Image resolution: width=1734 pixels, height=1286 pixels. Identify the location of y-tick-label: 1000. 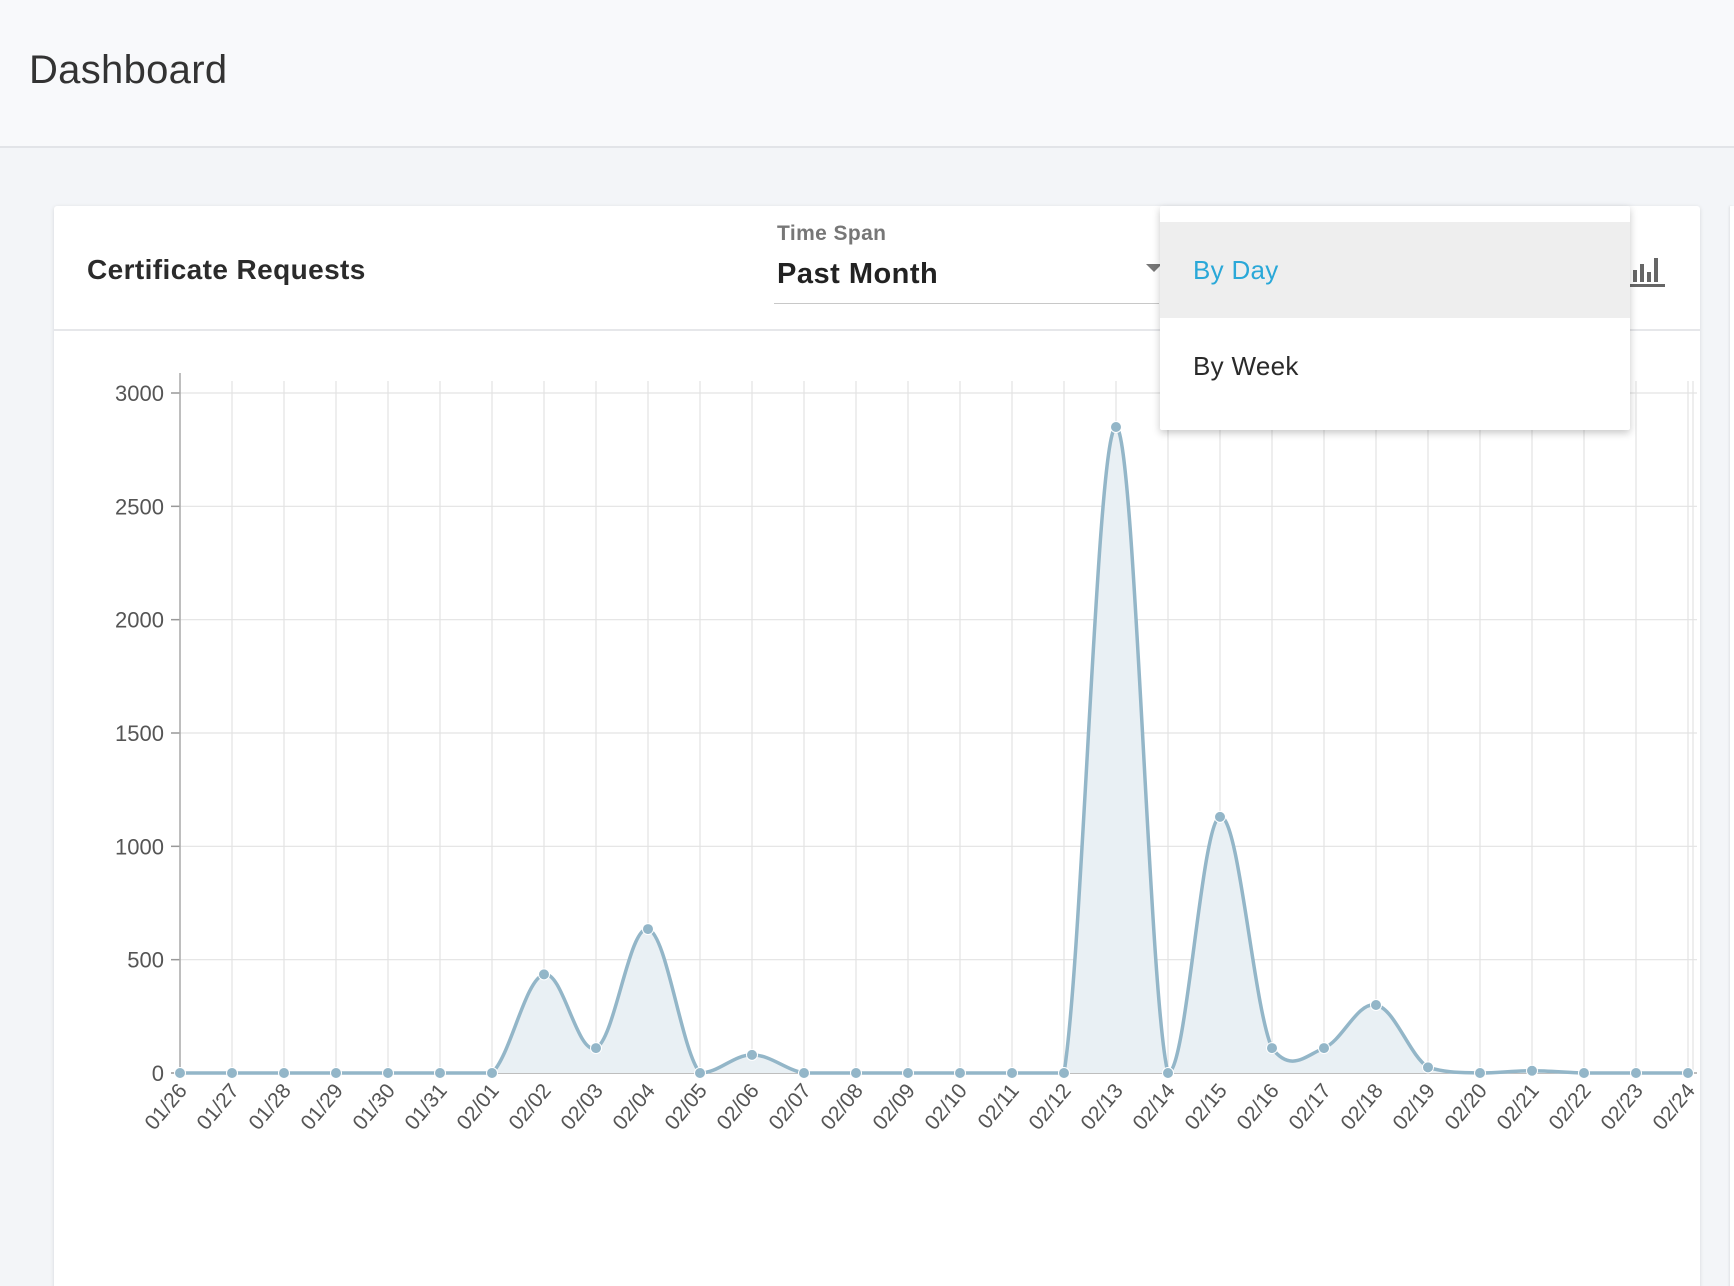
(139, 846).